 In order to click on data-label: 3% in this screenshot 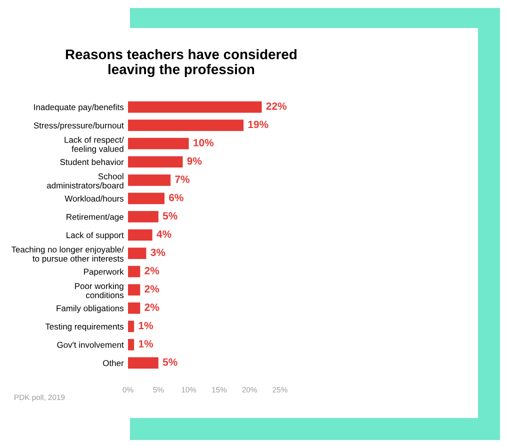, I will do `click(158, 252)`.